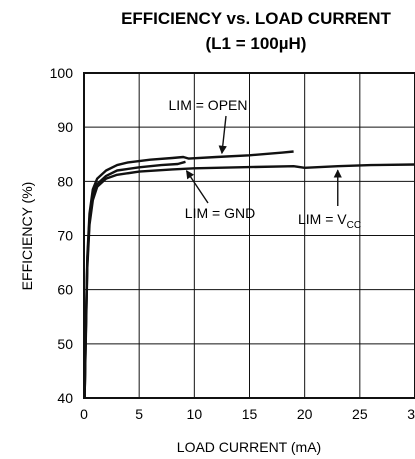 This screenshot has height=459, width=415. I want to click on annotations: LIM = OPEN LIM = GND LIM = VCC, so click(265, 164).